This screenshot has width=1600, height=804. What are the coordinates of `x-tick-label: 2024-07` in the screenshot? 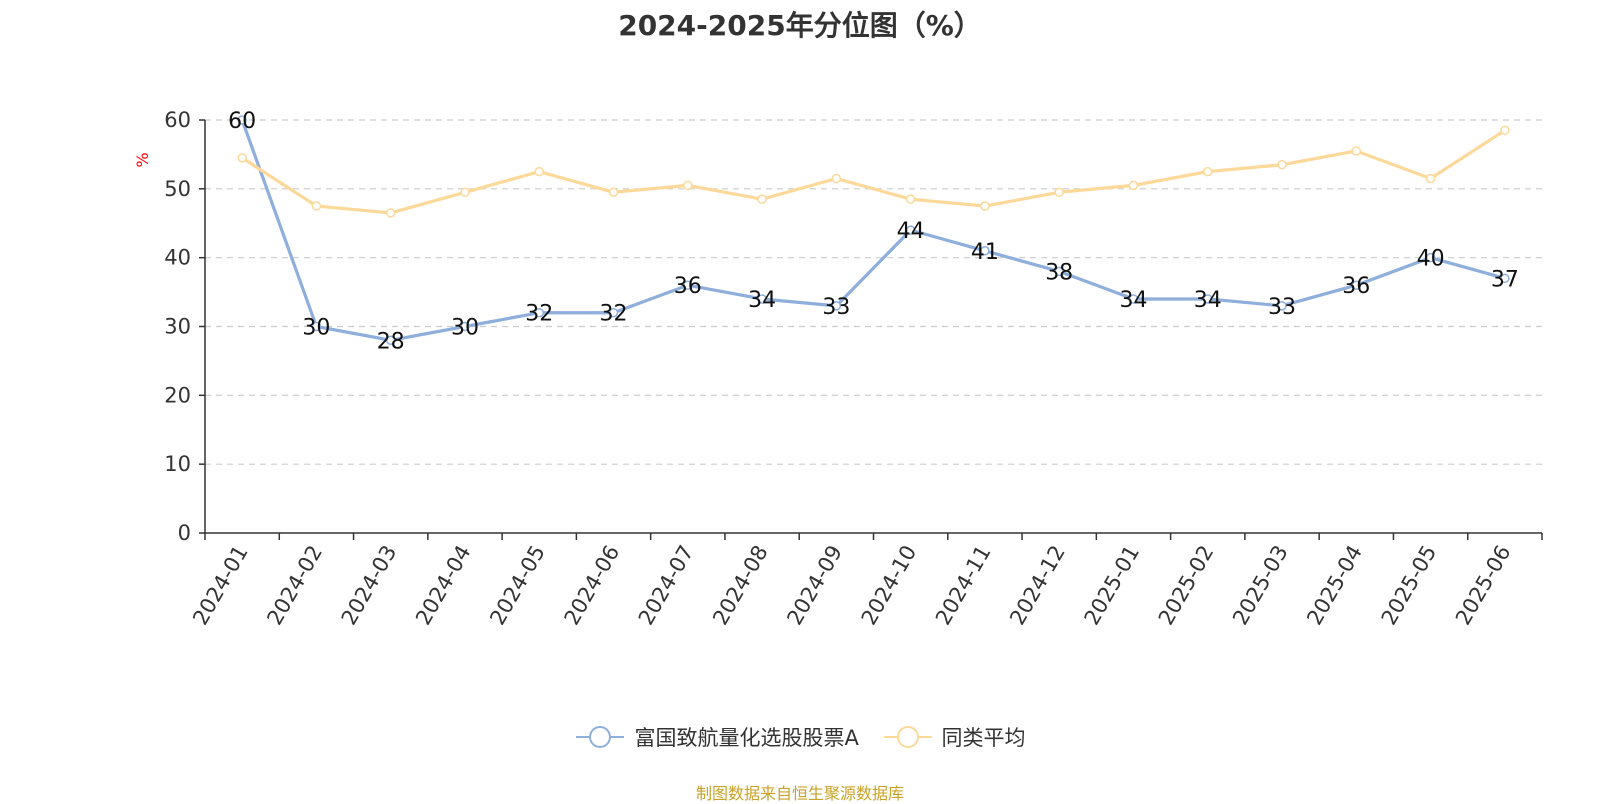 It's located at (666, 585).